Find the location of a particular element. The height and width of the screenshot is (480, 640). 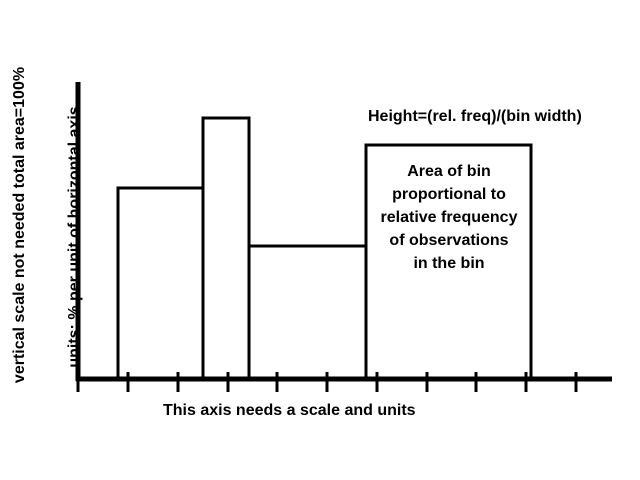

vertical-units-label: units: % per unit of horizontal axis is located at coordinates (74, 237).